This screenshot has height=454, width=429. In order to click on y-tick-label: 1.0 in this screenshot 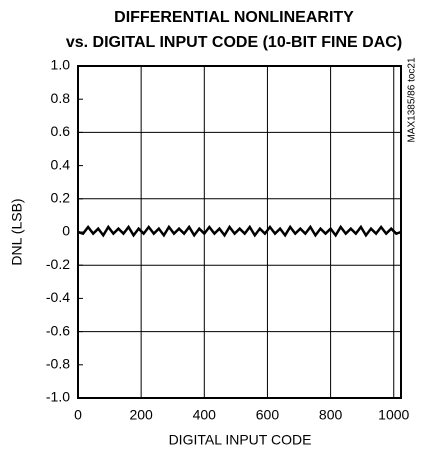, I will do `click(61, 65)`.